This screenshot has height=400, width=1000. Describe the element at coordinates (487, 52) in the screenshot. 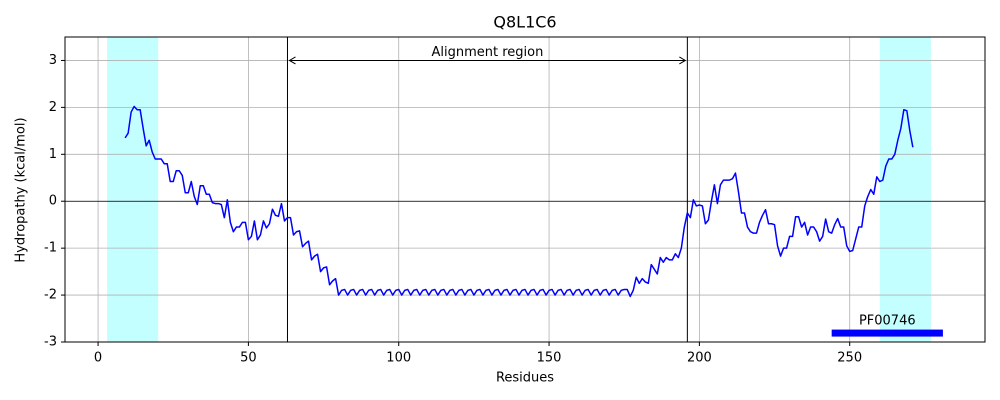

I see `annotation-label: Alignment region` at that location.